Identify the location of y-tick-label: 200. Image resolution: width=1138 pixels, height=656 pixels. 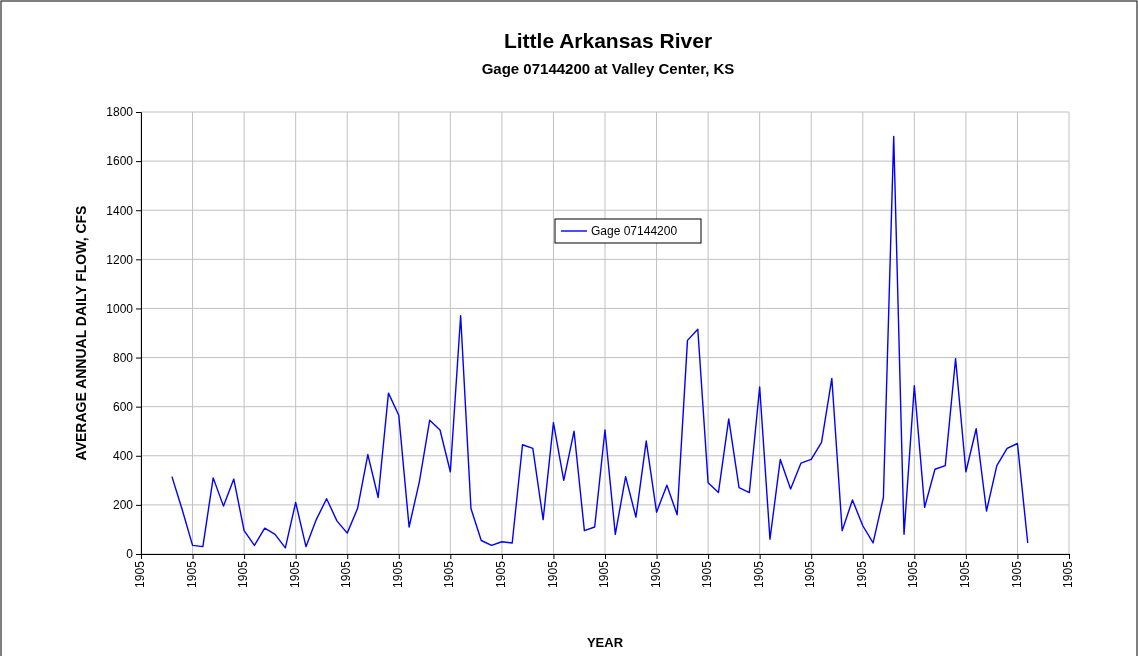
(123, 505).